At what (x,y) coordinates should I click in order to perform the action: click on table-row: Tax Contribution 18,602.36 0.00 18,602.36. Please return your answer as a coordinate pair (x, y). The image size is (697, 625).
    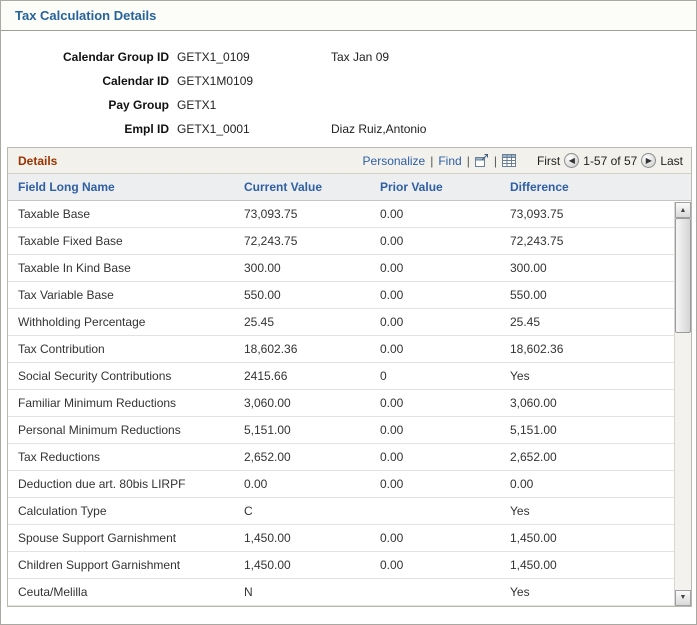
    Looking at the image, I should click on (349, 349).